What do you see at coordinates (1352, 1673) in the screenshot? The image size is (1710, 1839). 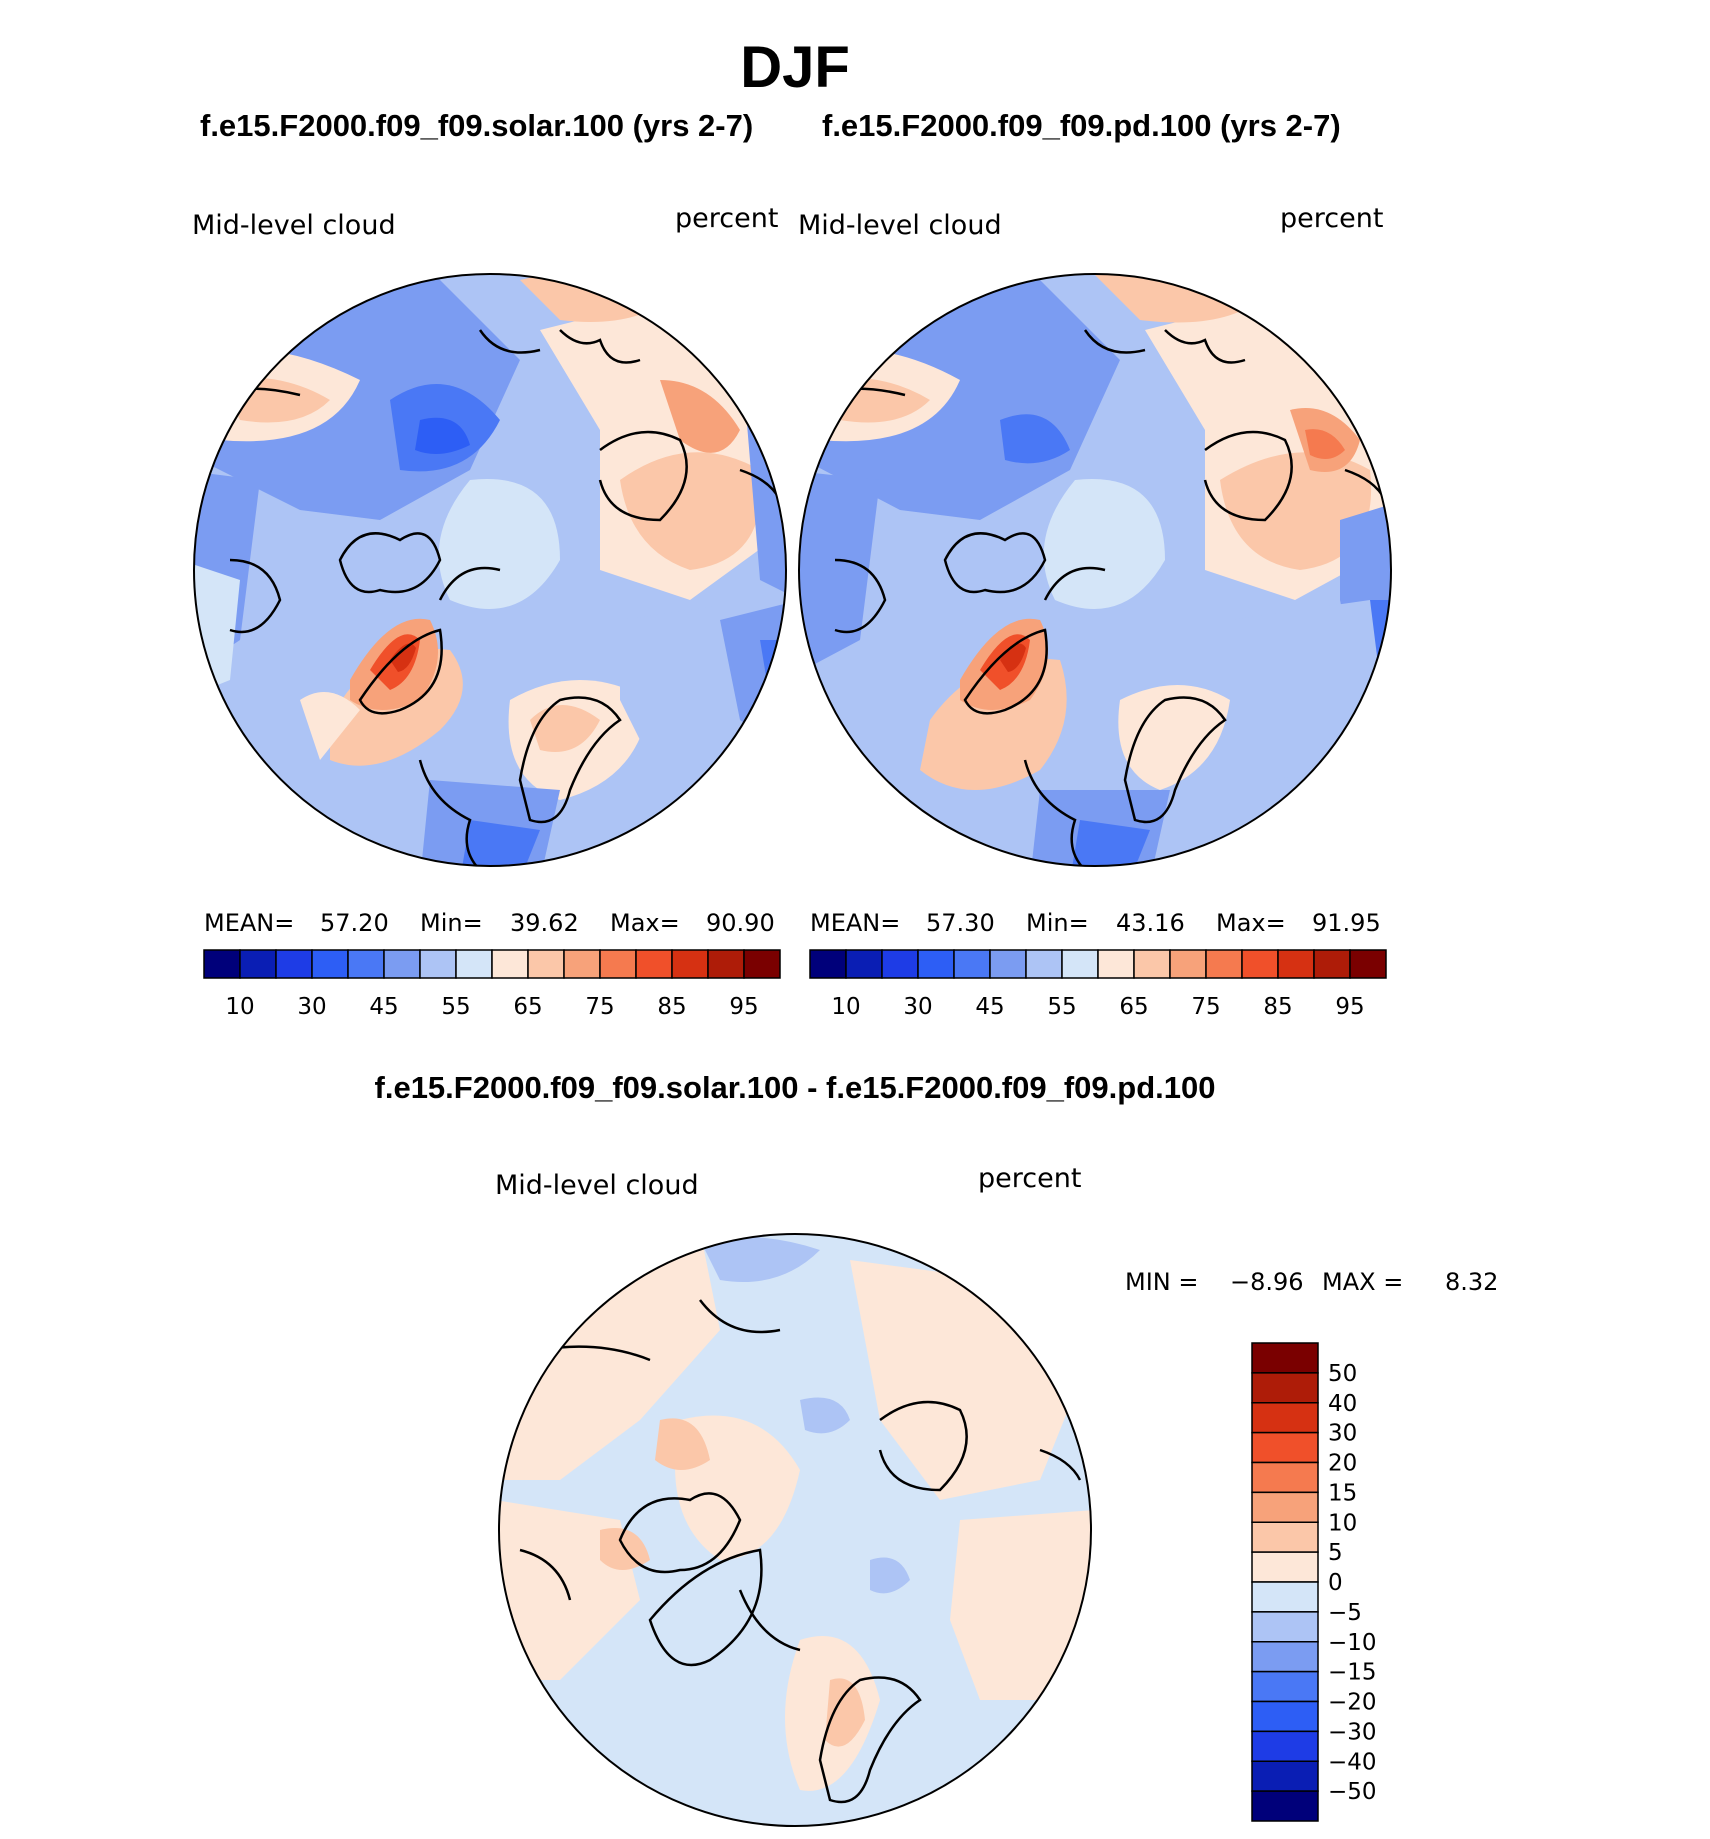 I see `colorbar-3-tick-label: −15` at bounding box center [1352, 1673].